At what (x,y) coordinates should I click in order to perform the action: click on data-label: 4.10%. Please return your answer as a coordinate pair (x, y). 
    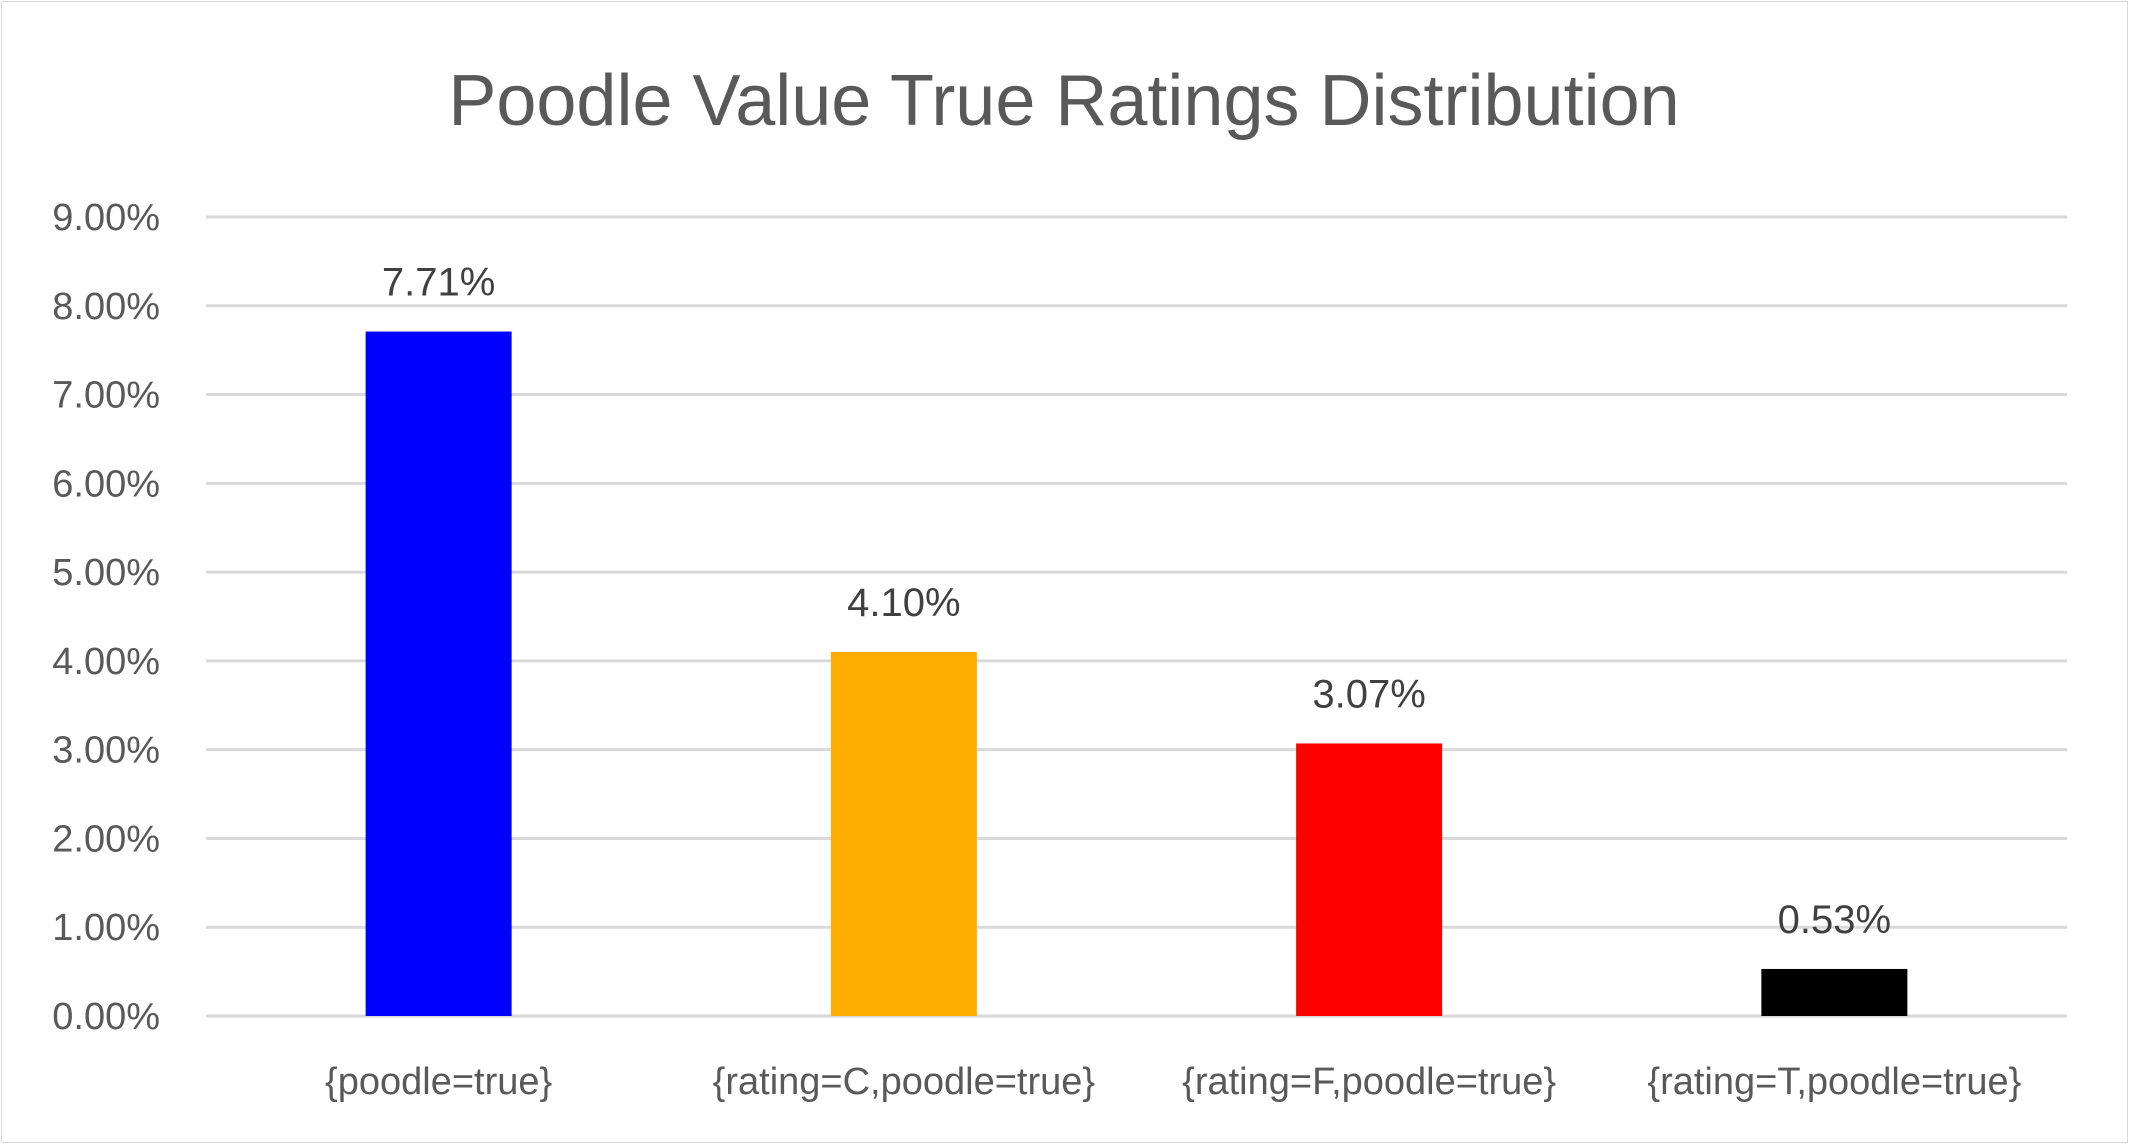
    Looking at the image, I should click on (903, 603).